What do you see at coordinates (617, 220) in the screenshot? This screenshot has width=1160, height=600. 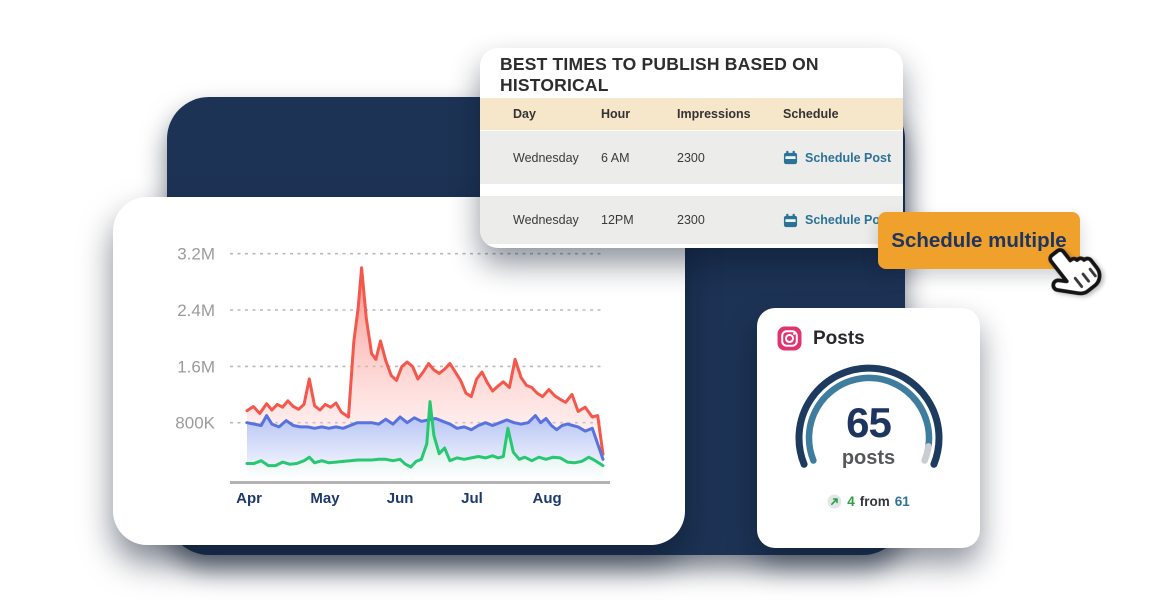 I see `cell-hour: 12PM` at bounding box center [617, 220].